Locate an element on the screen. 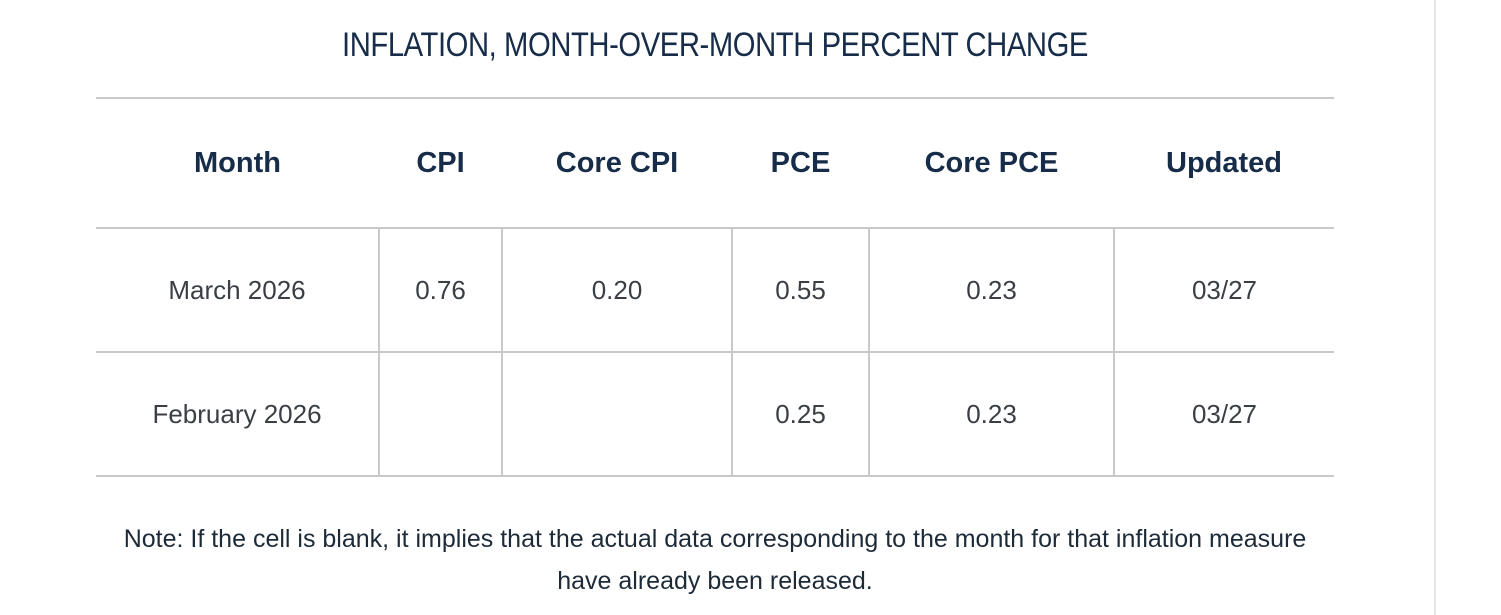  cell-month: March 2026 is located at coordinates (238, 290).